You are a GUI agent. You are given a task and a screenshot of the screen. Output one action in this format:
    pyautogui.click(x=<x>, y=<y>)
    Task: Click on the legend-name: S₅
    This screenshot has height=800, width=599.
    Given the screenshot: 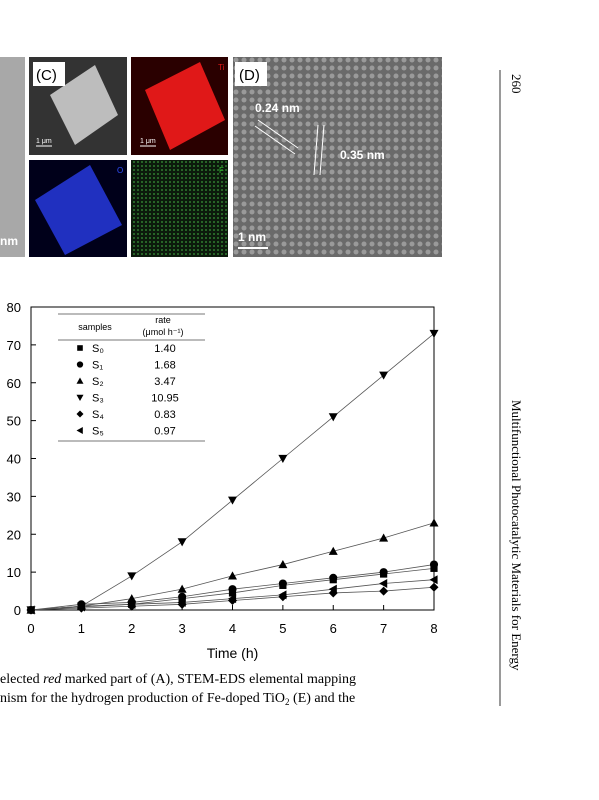 What is the action you would take?
    pyautogui.click(x=98, y=432)
    